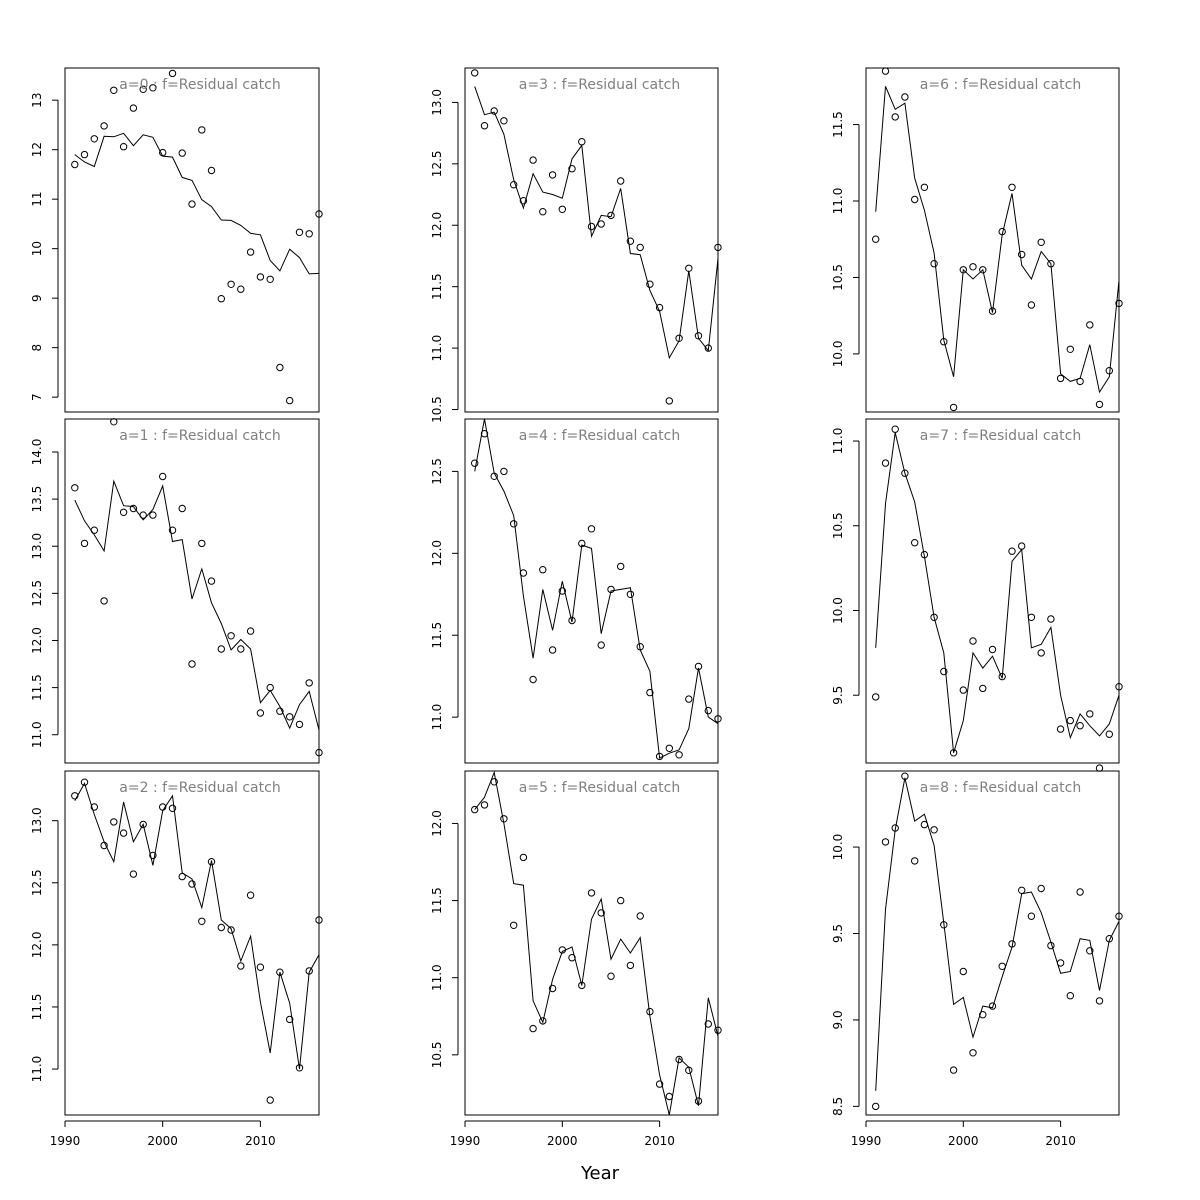  I want to click on y-tick-label: 11, so click(37, 199).